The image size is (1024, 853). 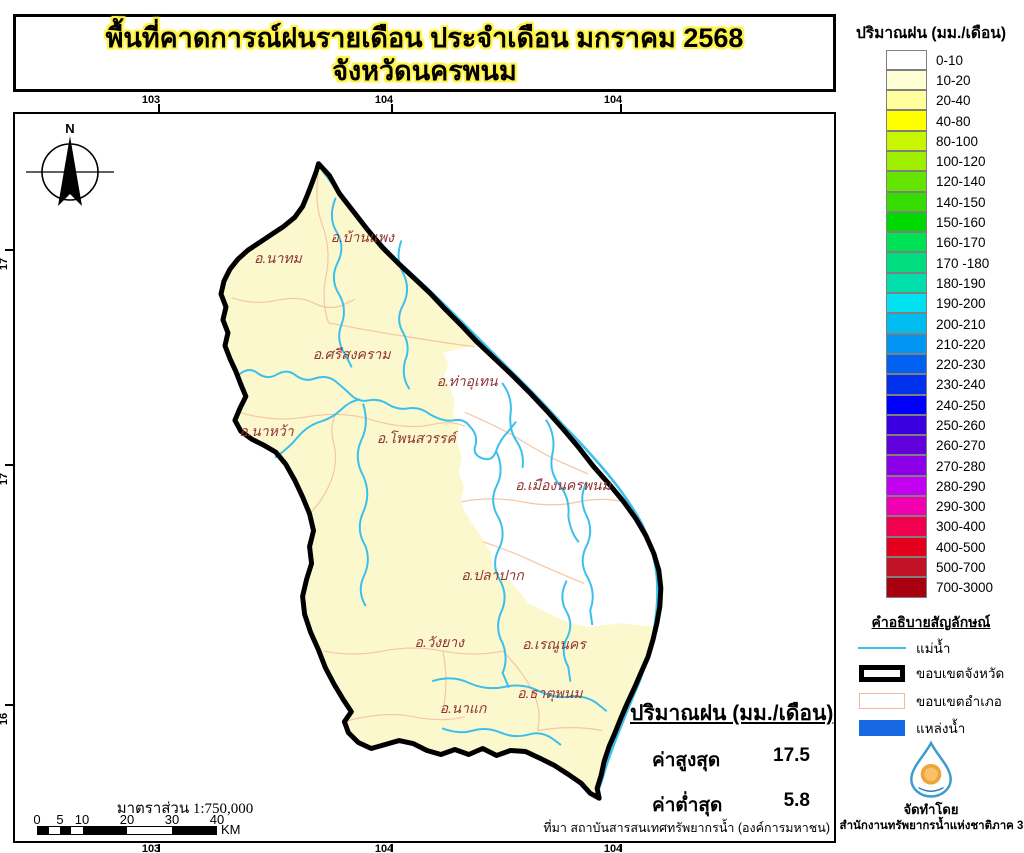 What do you see at coordinates (37, 819) in the screenshot?
I see `scale-tick-0: 0` at bounding box center [37, 819].